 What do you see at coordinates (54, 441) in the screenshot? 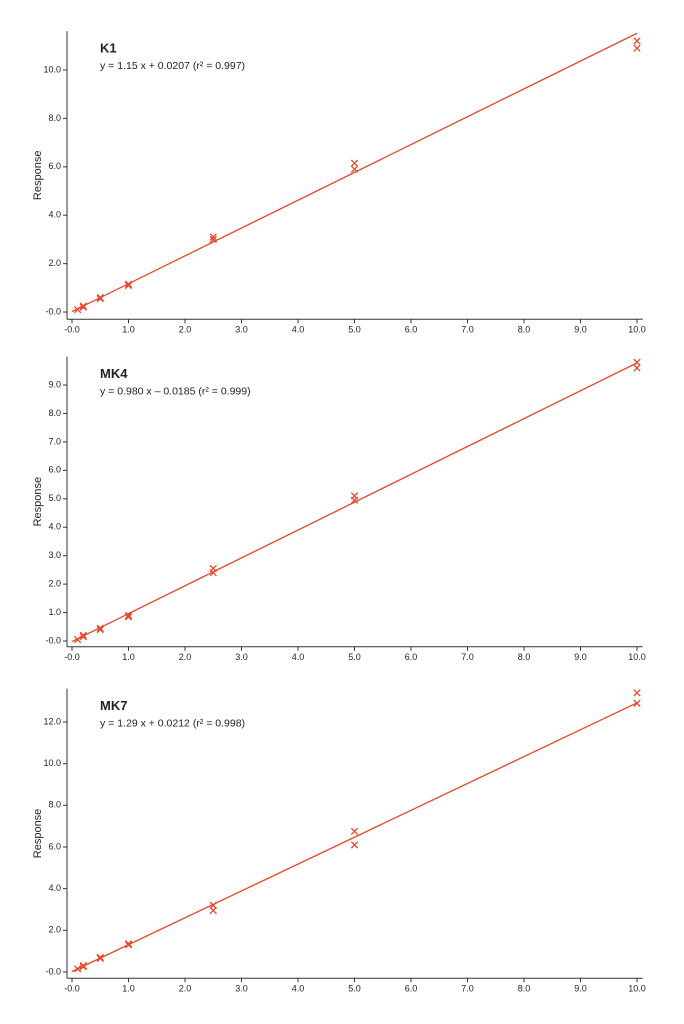
I see `y-tick-label: 7.0` at bounding box center [54, 441].